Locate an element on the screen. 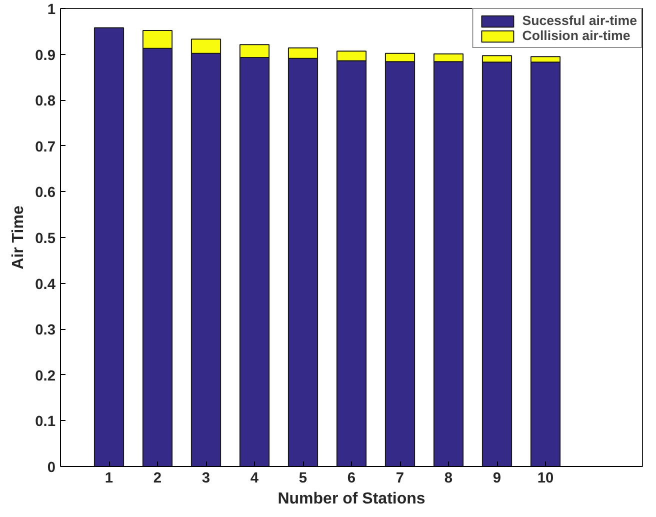  x-tick-label: 2 is located at coordinates (157, 478).